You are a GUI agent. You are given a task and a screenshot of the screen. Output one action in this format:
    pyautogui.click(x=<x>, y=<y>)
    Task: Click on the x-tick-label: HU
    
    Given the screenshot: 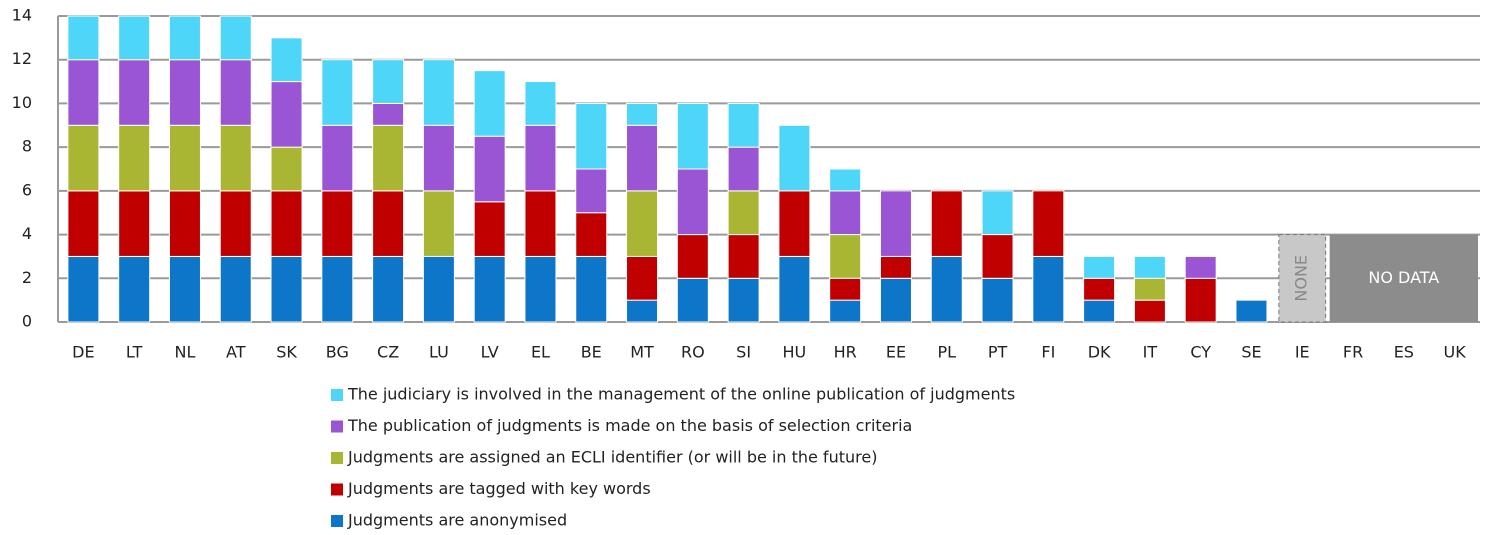 What is the action you would take?
    pyautogui.click(x=795, y=352)
    